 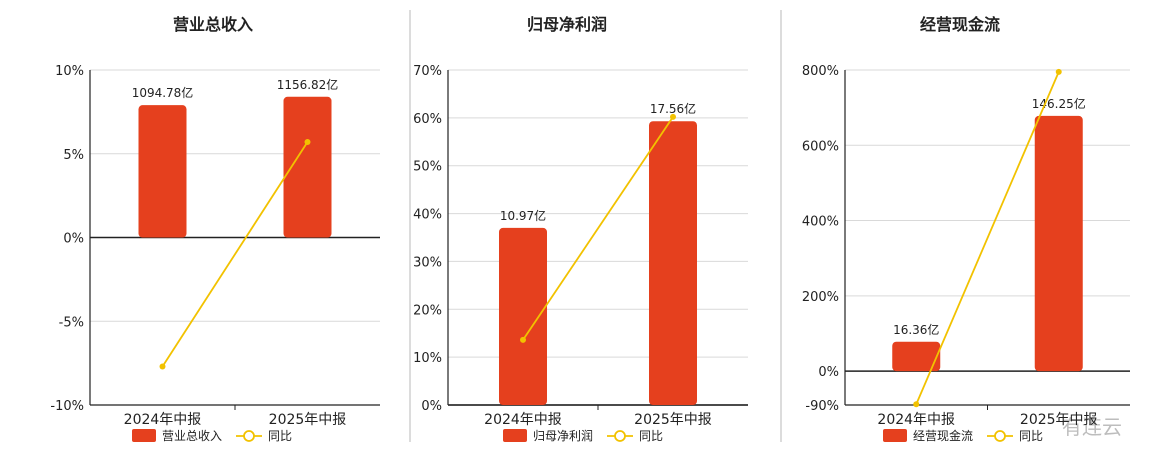 What do you see at coordinates (943, 435) in the screenshot?
I see `legend-bar-label: 经营现金流` at bounding box center [943, 435].